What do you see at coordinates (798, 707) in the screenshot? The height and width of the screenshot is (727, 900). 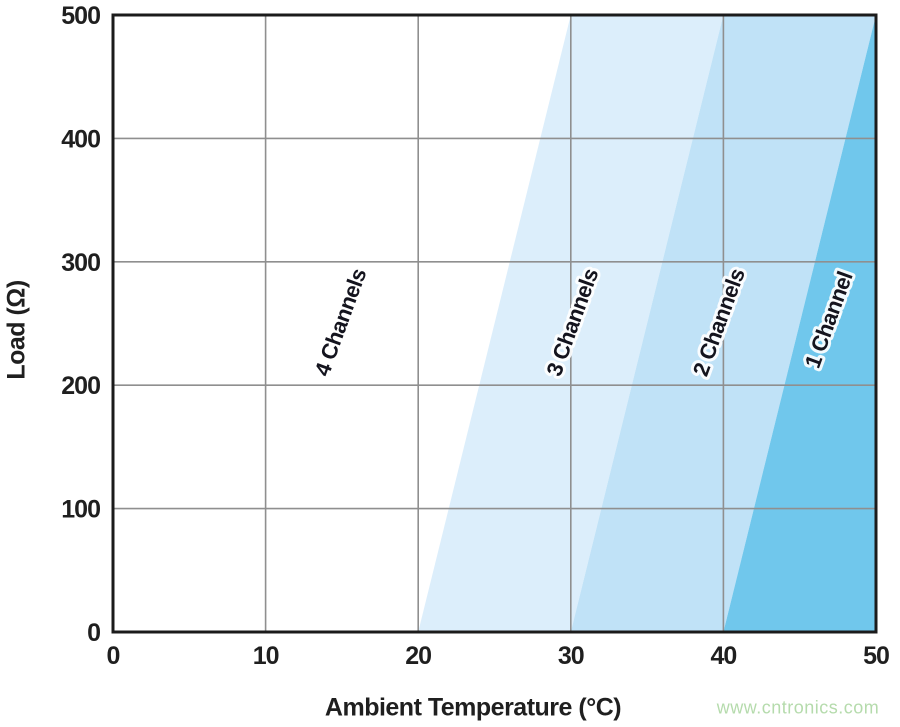 I see `watermark-text: www.cntronics.com` at bounding box center [798, 707].